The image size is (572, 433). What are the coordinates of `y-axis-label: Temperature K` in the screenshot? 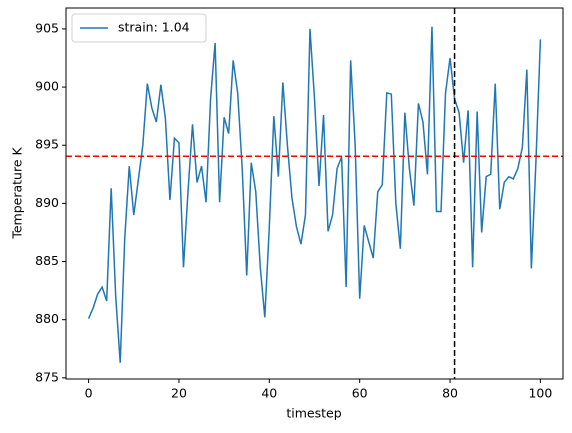 It's located at (17, 193).